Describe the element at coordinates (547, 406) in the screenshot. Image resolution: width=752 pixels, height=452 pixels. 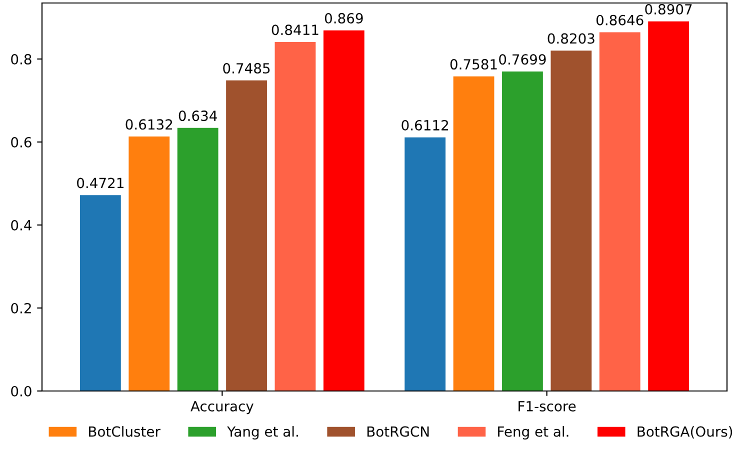
I see `x-tick-label: F1-score` at that location.